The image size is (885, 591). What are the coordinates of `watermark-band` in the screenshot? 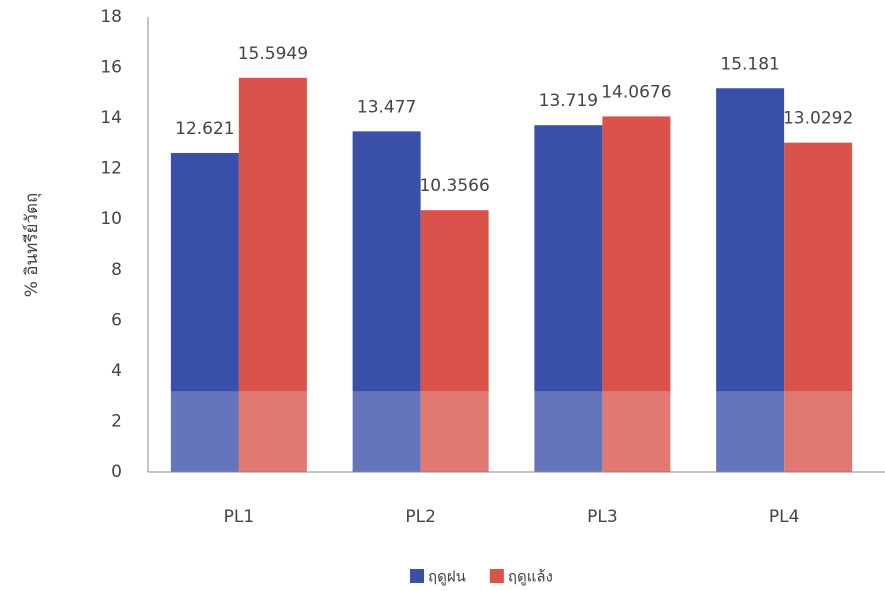 It's located at (516, 431).